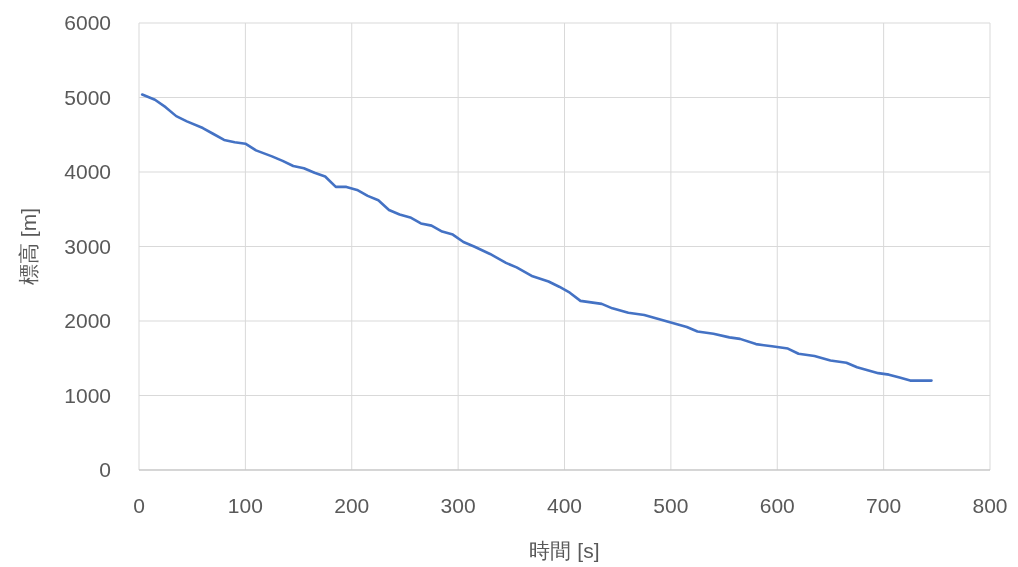  What do you see at coordinates (671, 505) in the screenshot?
I see `x-tick-label: 500` at bounding box center [671, 505].